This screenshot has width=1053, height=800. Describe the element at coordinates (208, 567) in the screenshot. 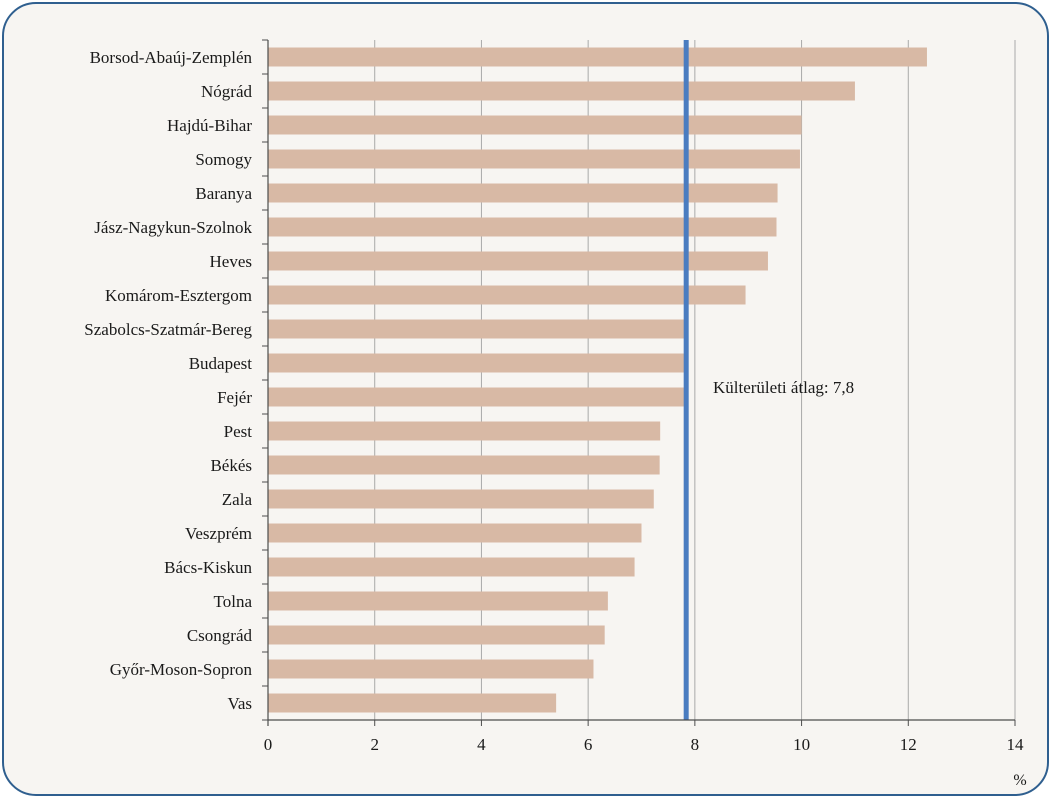

I see `category-label: Bács-Kiskun` at that location.